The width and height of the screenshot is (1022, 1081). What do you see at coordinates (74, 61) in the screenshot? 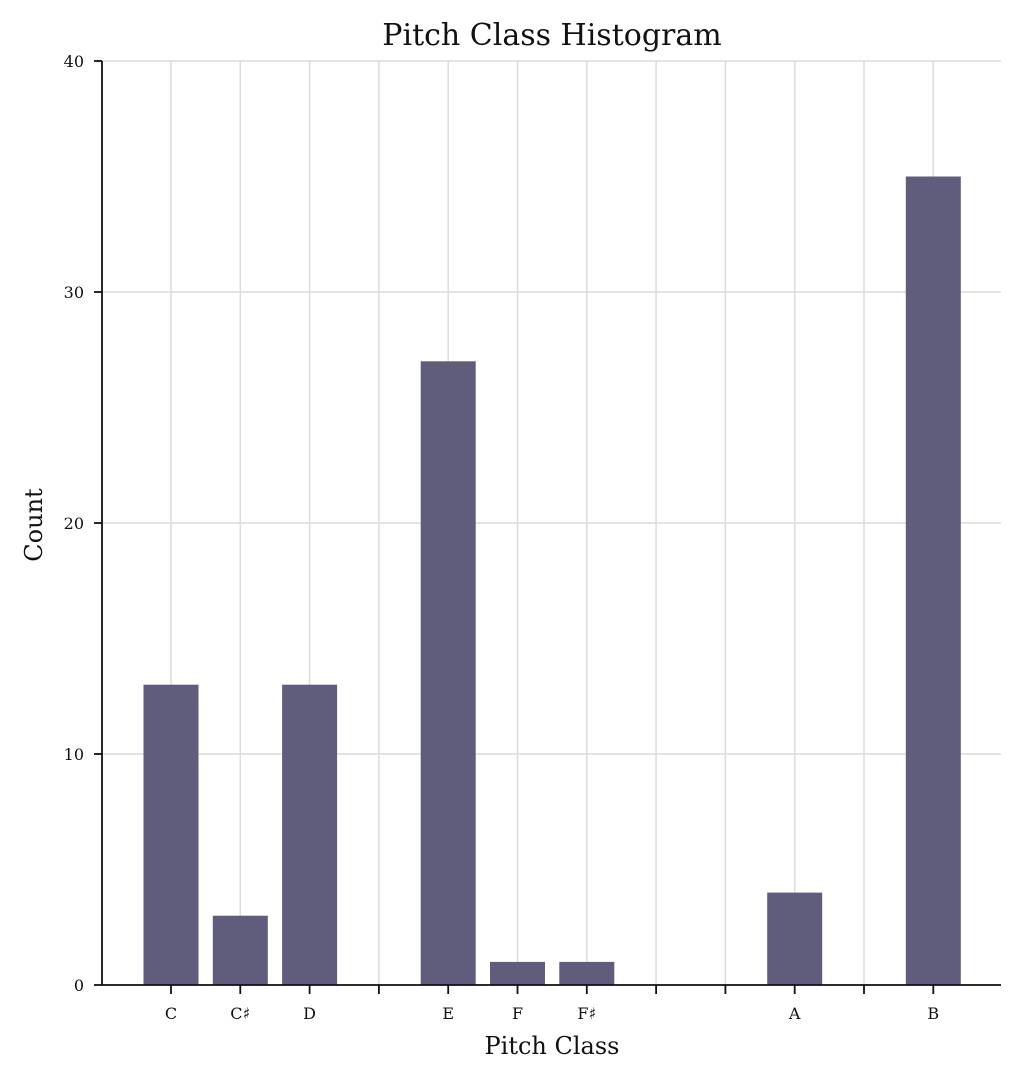
I see `y-tick-label: 40` at bounding box center [74, 61].